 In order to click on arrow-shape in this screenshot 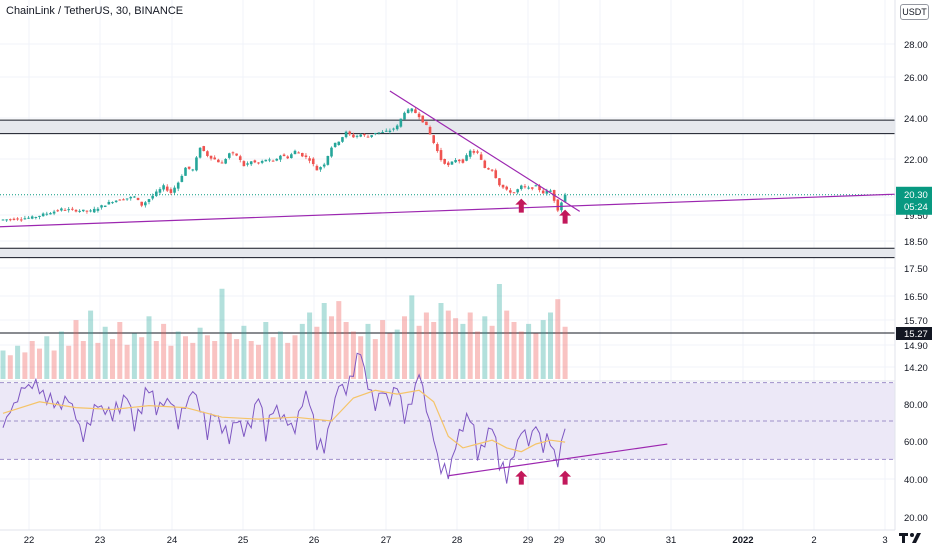, I will do `click(521, 477)`.